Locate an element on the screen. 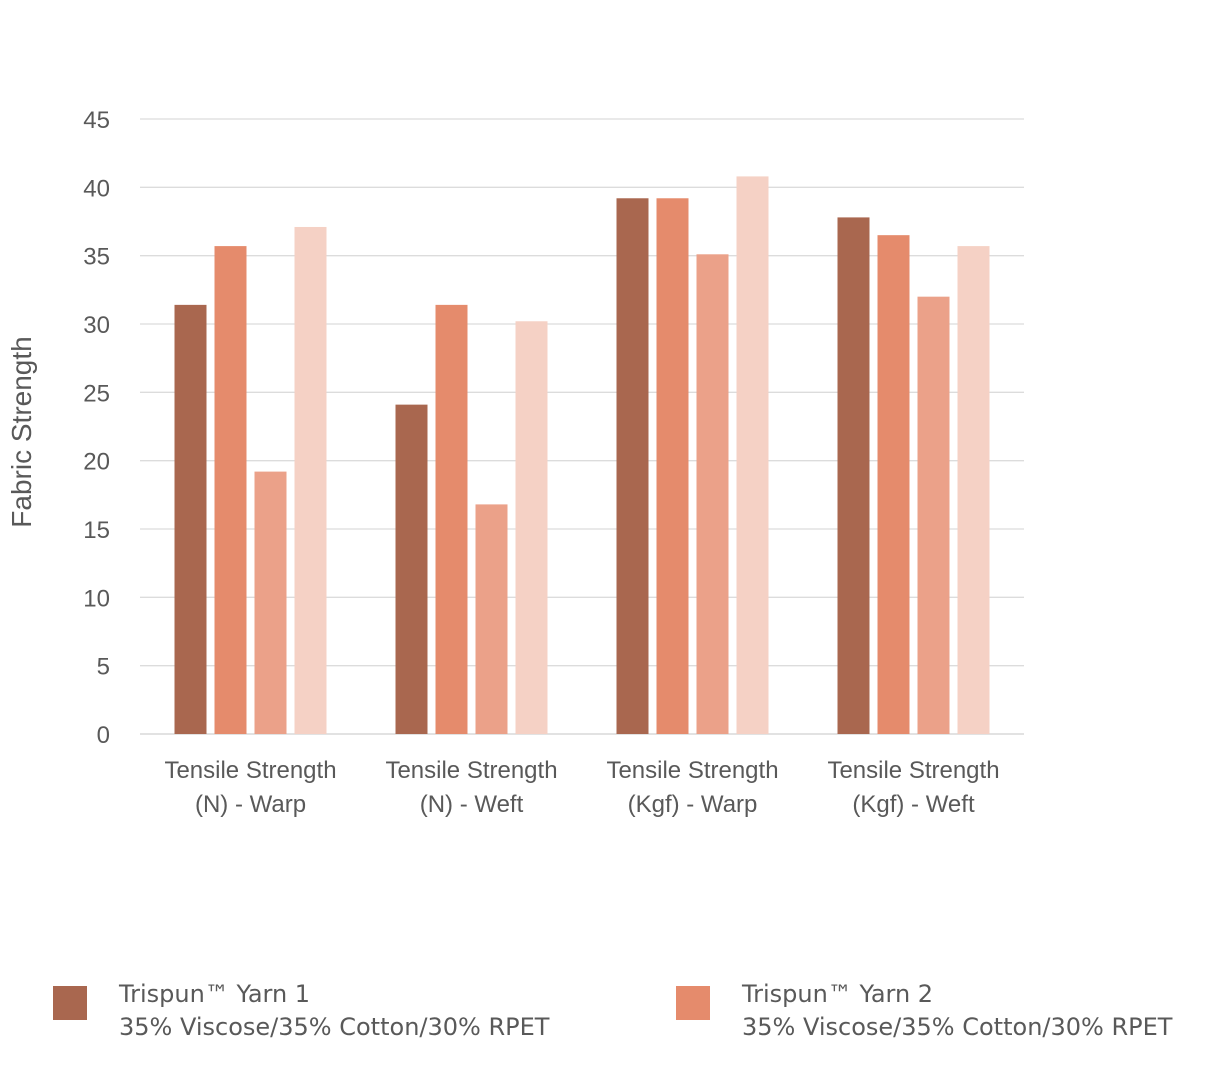 Image resolution: width=1223 pixels, height=1080 pixels. x-tick-label-4-line1: Tensile Strength is located at coordinates (913, 770).